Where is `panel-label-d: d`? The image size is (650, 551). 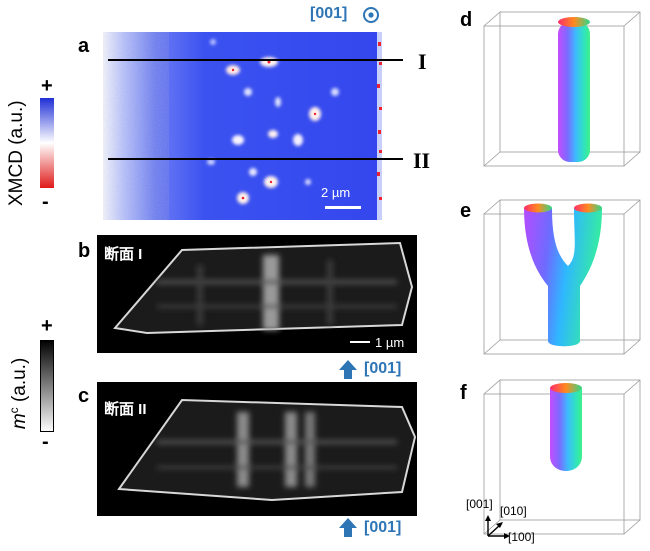 panel-label-d: d is located at coordinates (466, 20).